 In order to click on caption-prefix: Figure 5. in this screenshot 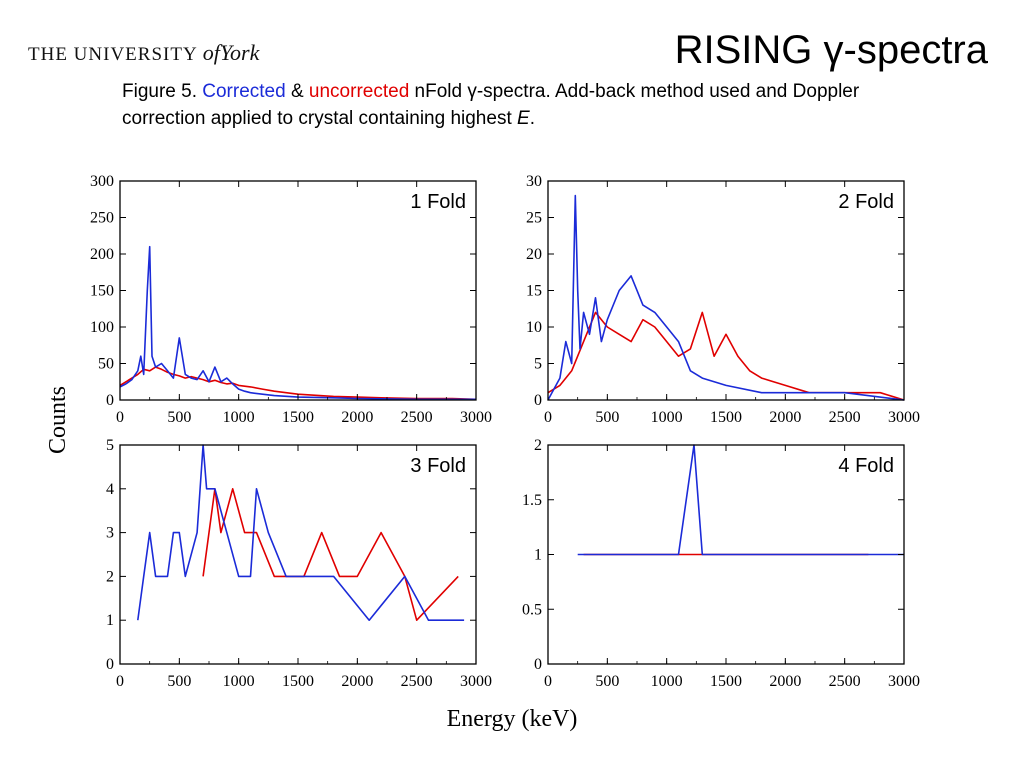, I will do `click(162, 91)`.